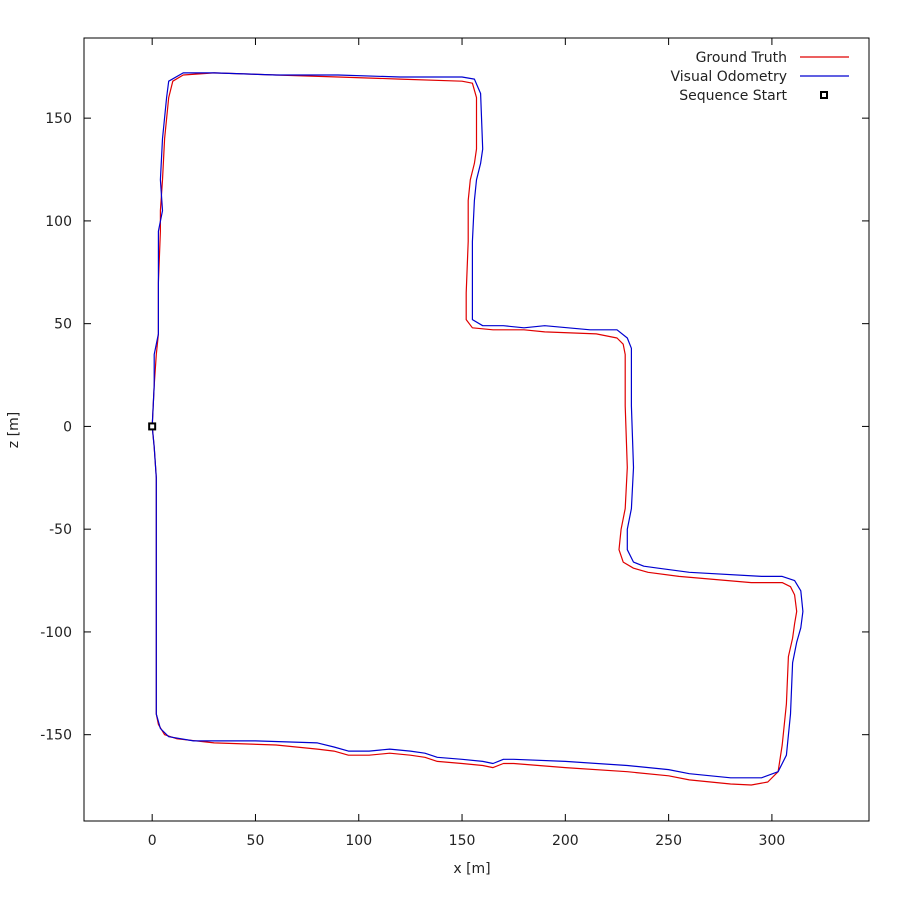 The width and height of the screenshot is (900, 900). What do you see at coordinates (56, 736) in the screenshot?
I see `y-tick-label: -150` at bounding box center [56, 736].